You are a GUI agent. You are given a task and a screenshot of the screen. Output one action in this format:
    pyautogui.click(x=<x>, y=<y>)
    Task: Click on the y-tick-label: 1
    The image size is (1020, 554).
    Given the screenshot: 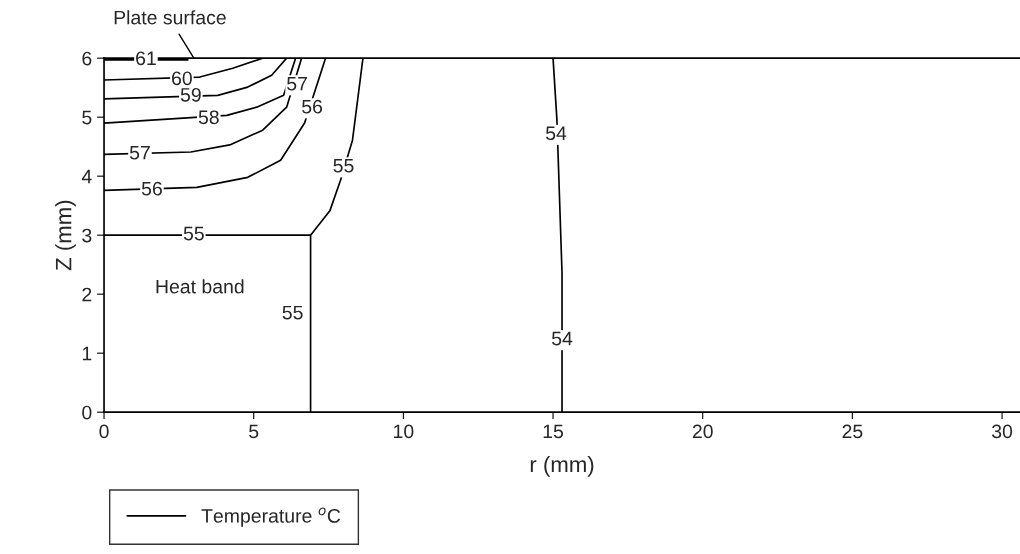 What is the action you would take?
    pyautogui.click(x=87, y=353)
    